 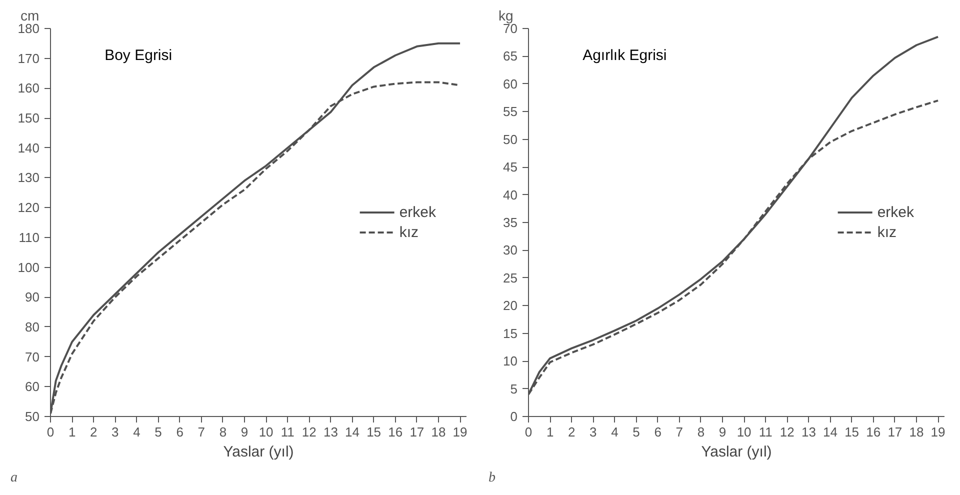 I want to click on y-tick-label: 5, so click(x=514, y=388).